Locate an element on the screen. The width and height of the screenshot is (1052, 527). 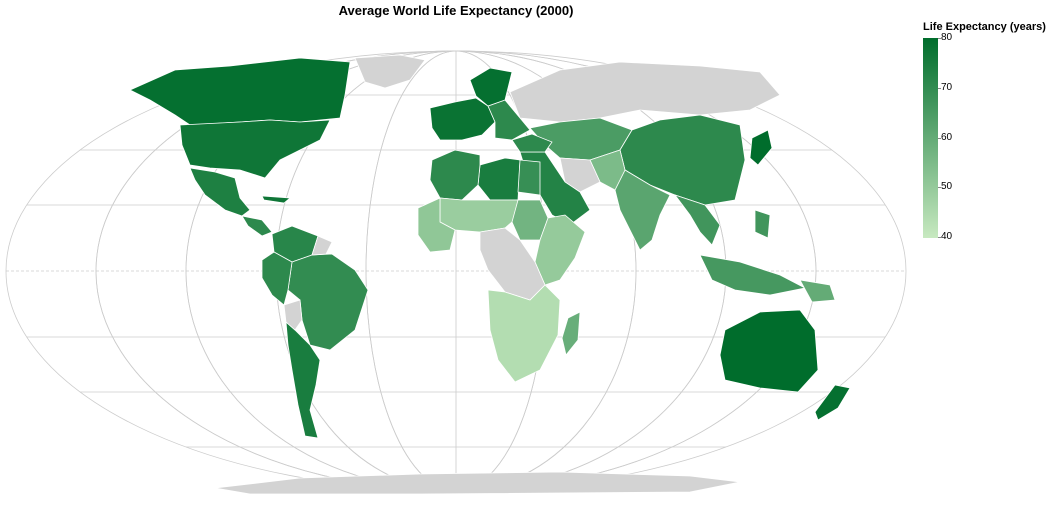
legend-tick-80: 80 is located at coordinates (947, 37).